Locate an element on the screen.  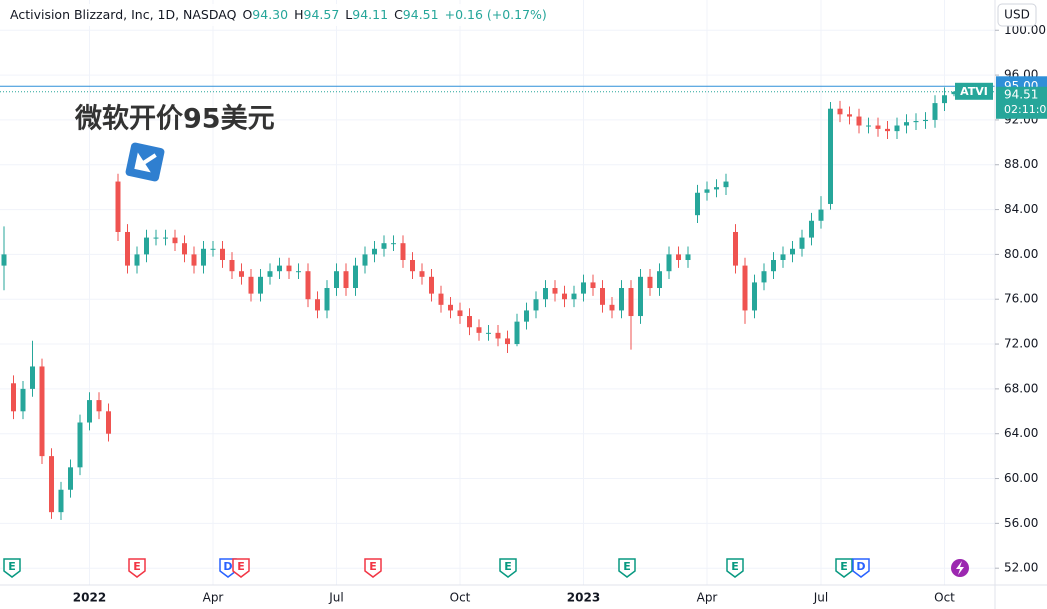
y-tick-label: 80.00 is located at coordinates (1021, 254).